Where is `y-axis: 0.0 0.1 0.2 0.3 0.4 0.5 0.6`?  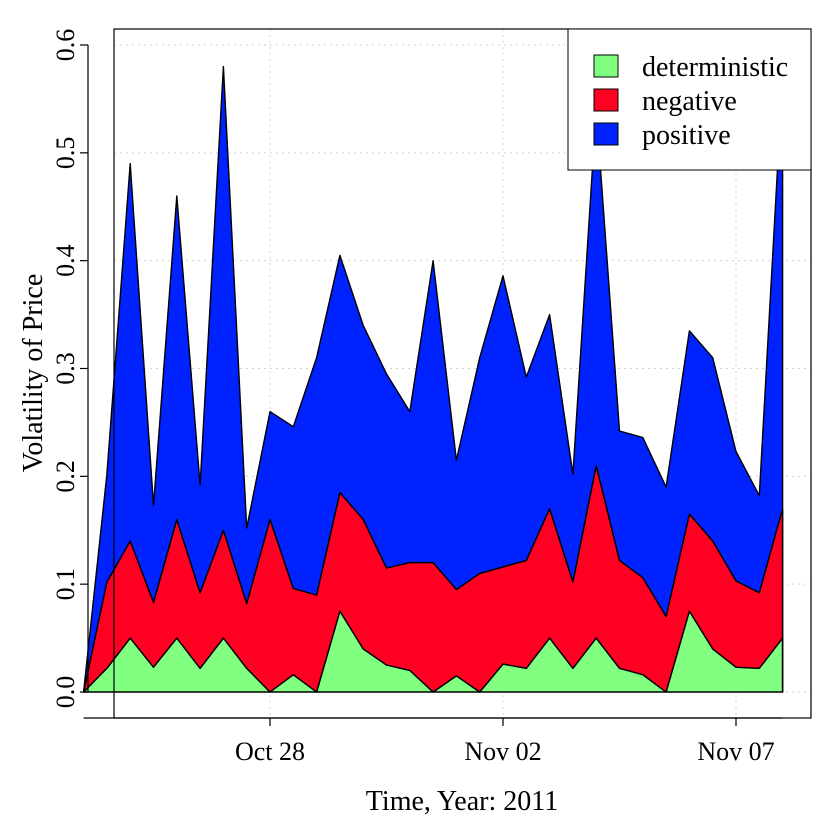 y-axis: 0.0 0.1 0.2 0.3 0.4 0.5 0.6 is located at coordinates (70, 369).